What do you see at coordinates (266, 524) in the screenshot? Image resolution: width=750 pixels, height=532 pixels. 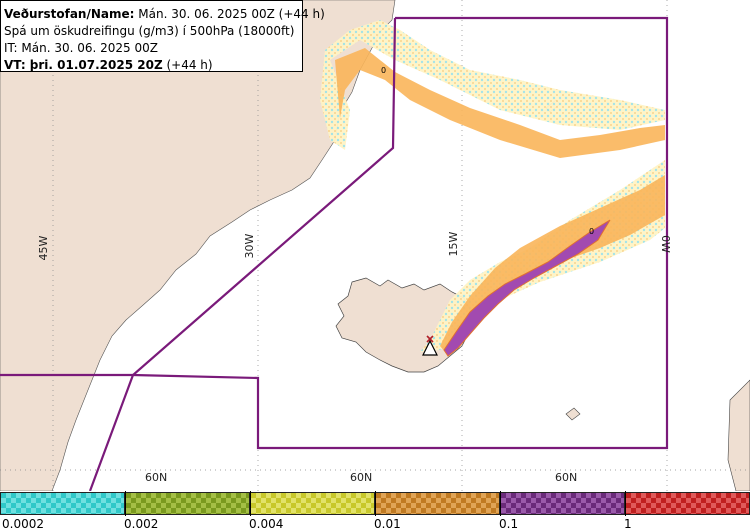 I see `legend-tick-2: 0.004` at bounding box center [266, 524].